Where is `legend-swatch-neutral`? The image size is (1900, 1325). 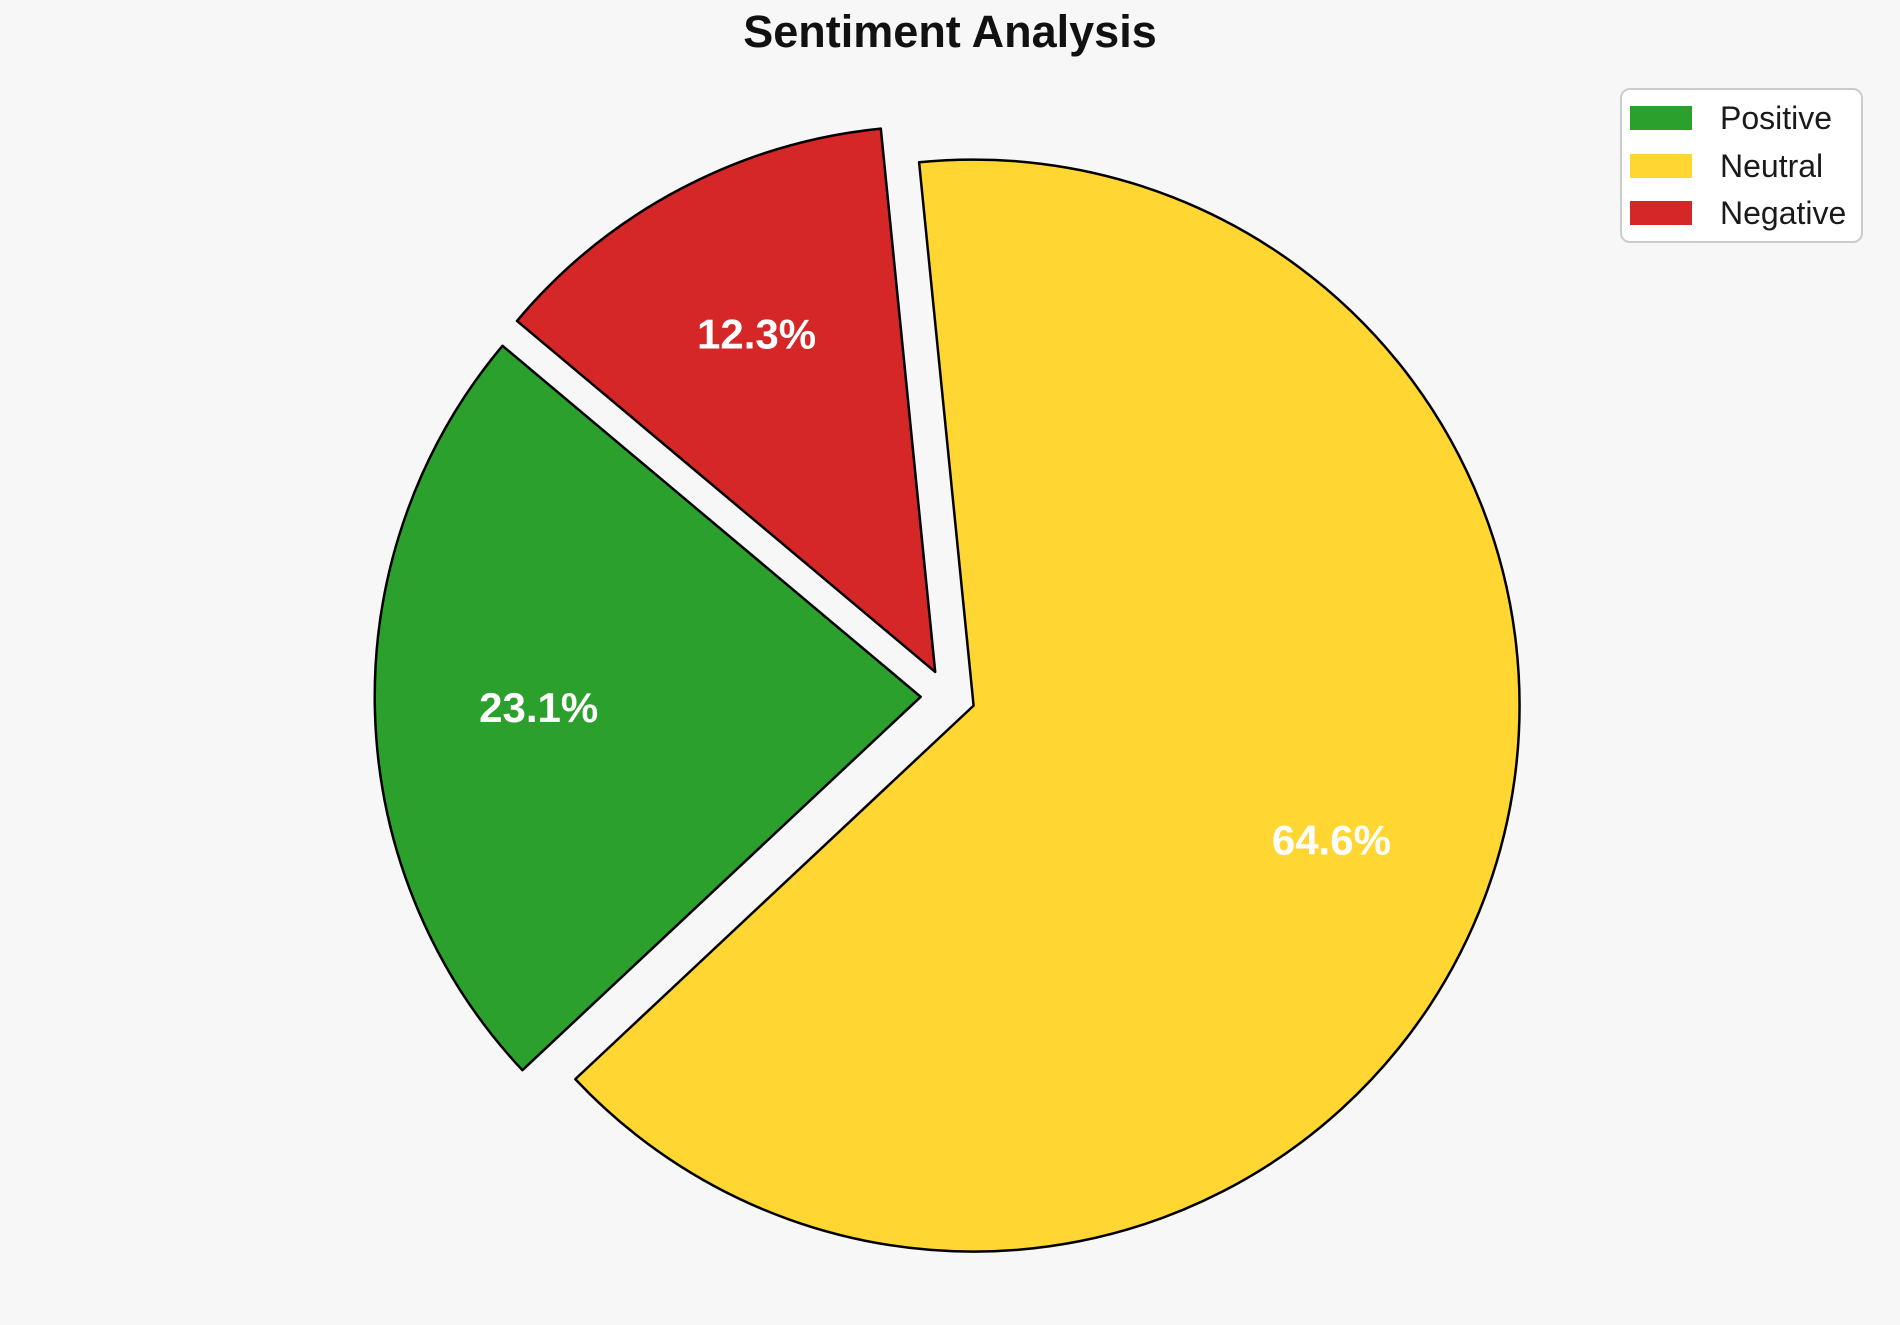
legend-swatch-neutral is located at coordinates (1661, 165).